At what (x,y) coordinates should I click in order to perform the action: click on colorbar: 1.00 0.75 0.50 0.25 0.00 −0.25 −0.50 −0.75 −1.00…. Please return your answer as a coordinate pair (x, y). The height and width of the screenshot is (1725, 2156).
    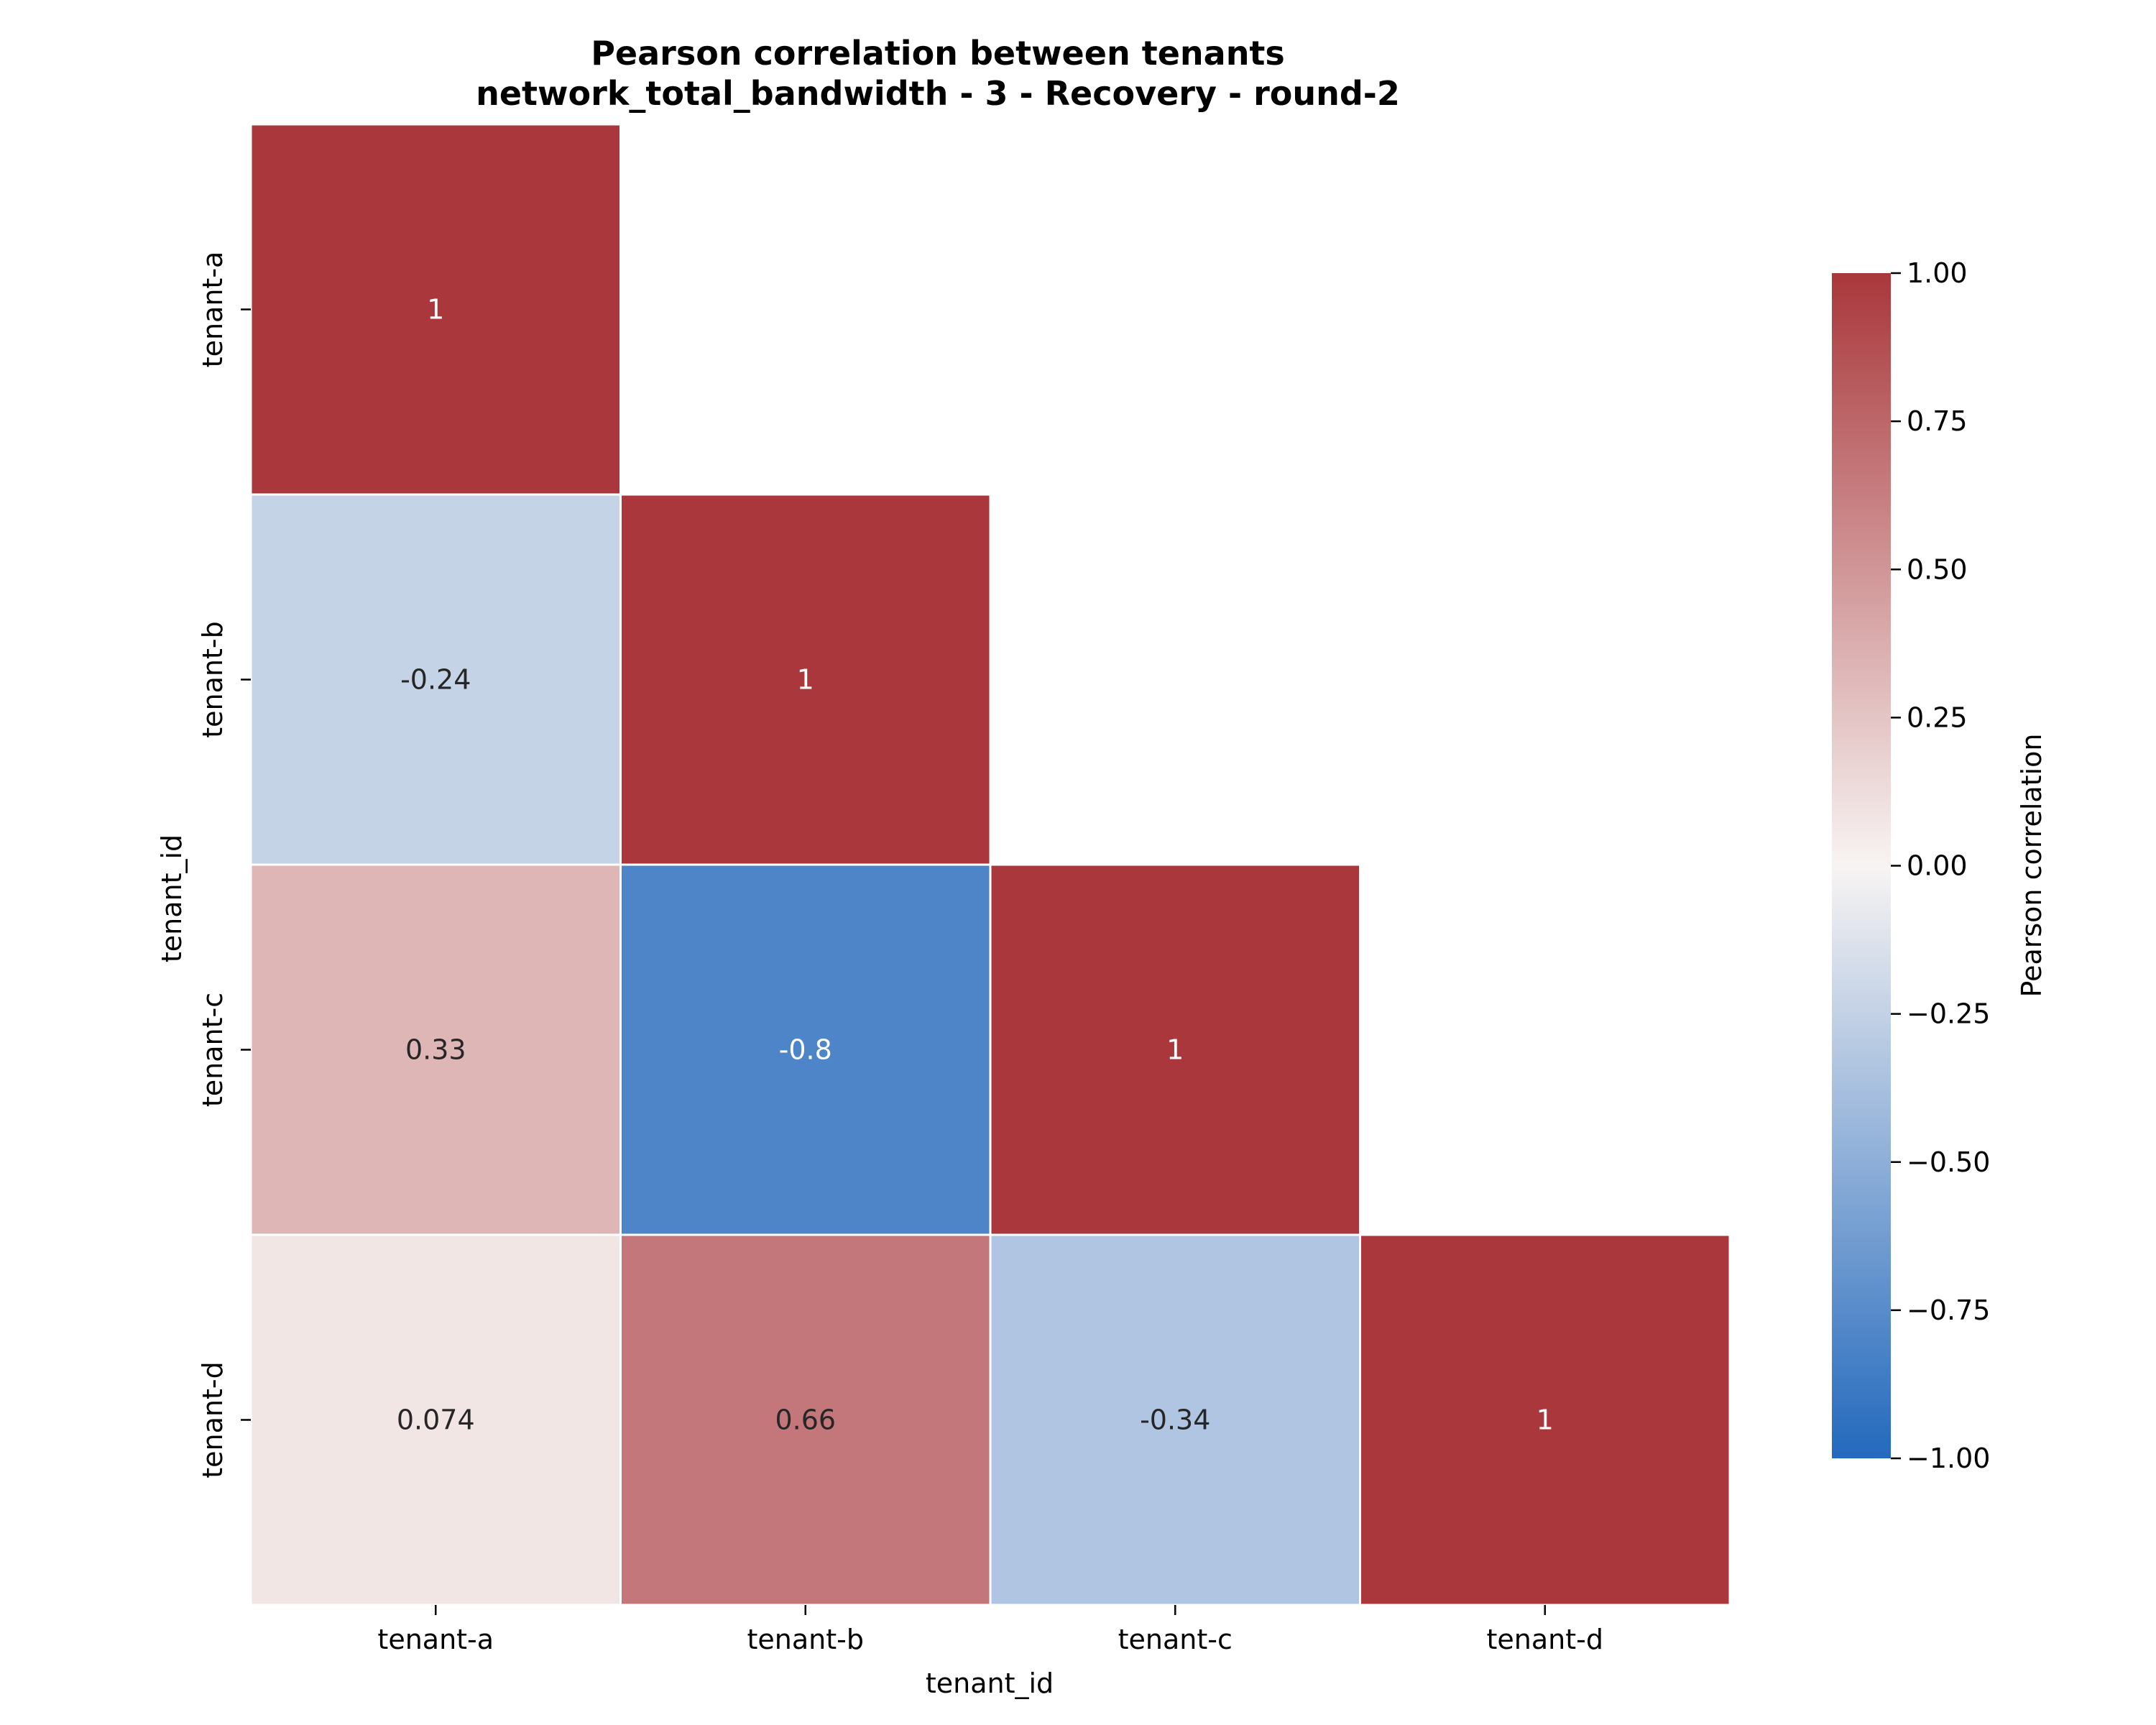
    Looking at the image, I should click on (1939, 865).